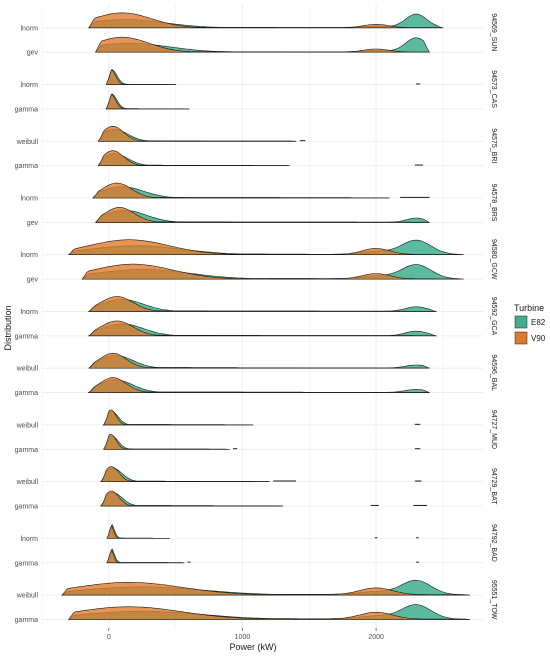 Image resolution: width=550 pixels, height=657 pixels. I want to click on panel: 94573_CAS lnorm gamma, so click(256, 91).